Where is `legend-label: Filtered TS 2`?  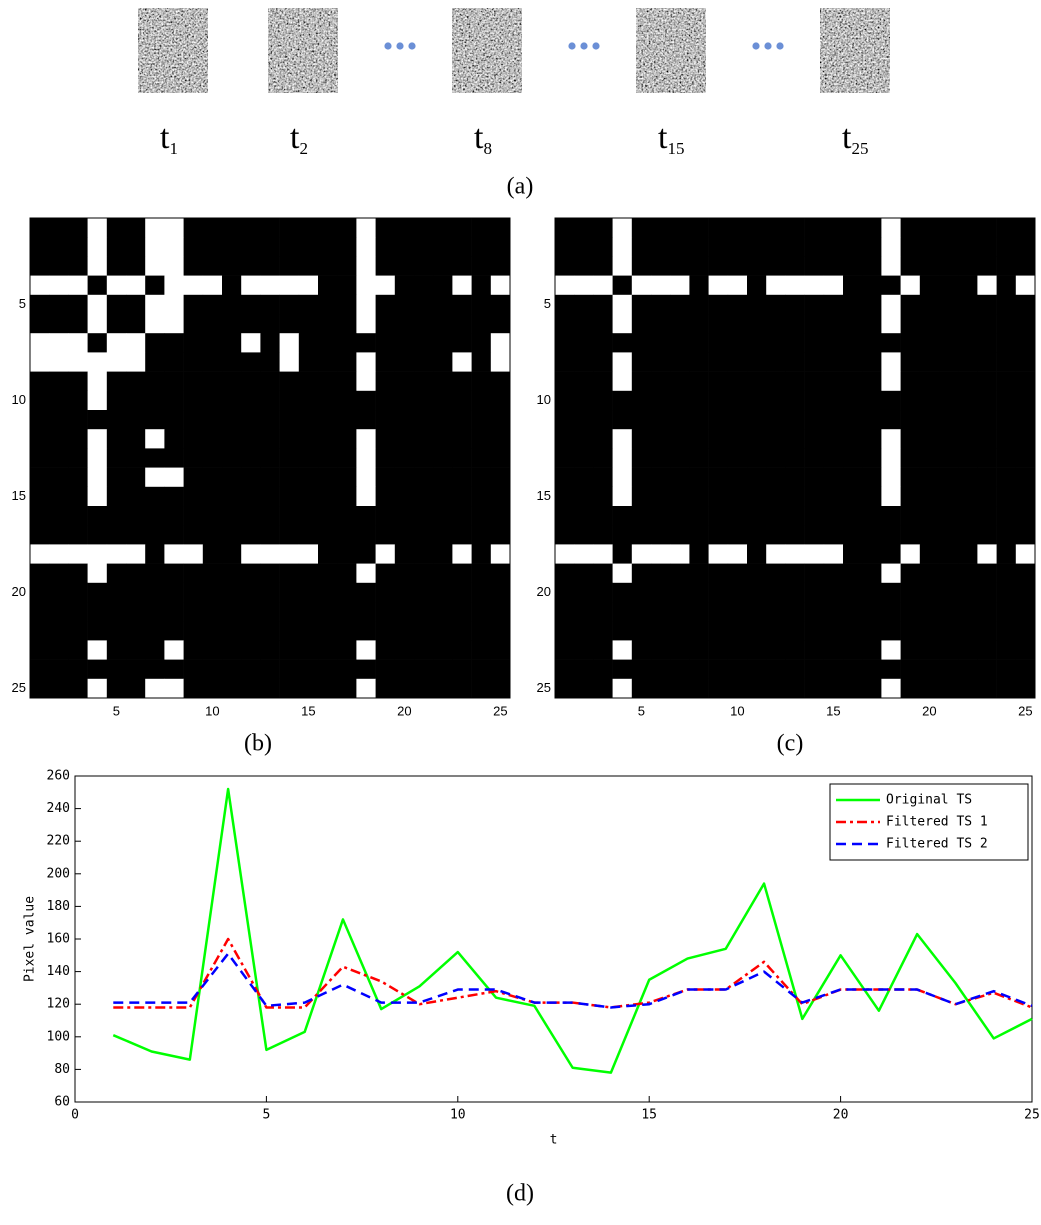
legend-label: Filtered TS 2 is located at coordinates (937, 844).